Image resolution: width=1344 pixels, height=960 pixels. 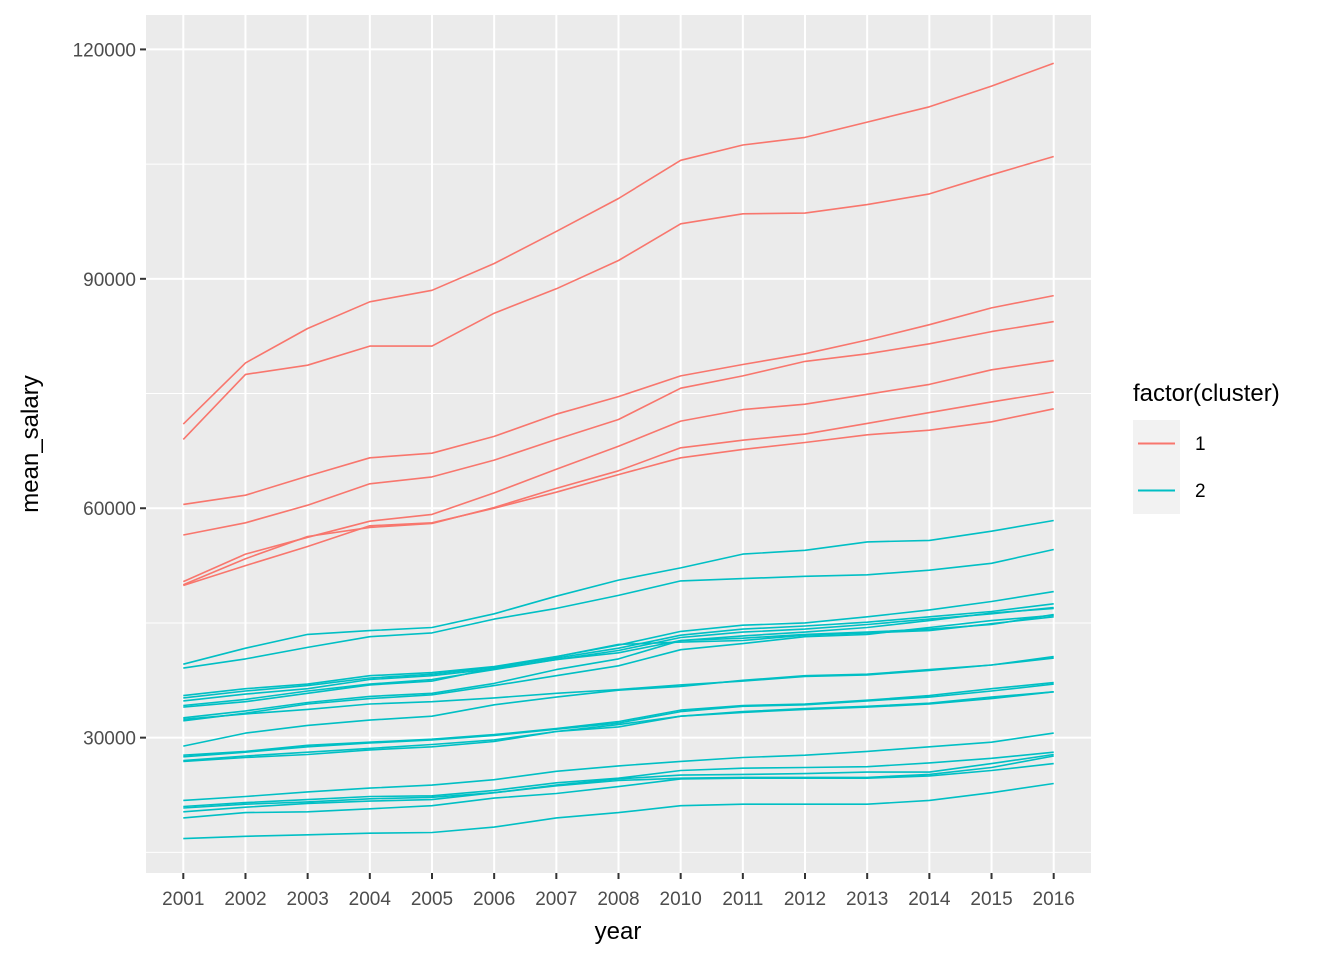 What do you see at coordinates (109, 280) in the screenshot?
I see `y-tick-label: 90000` at bounding box center [109, 280].